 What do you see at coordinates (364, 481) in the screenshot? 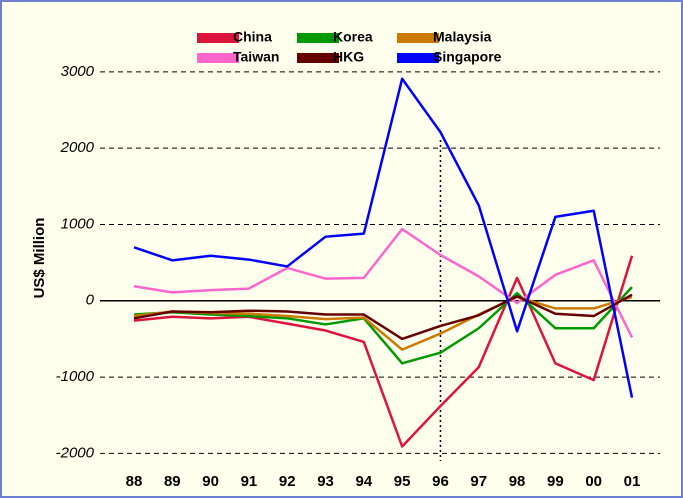
I see `x-tick-label: 94` at bounding box center [364, 481].